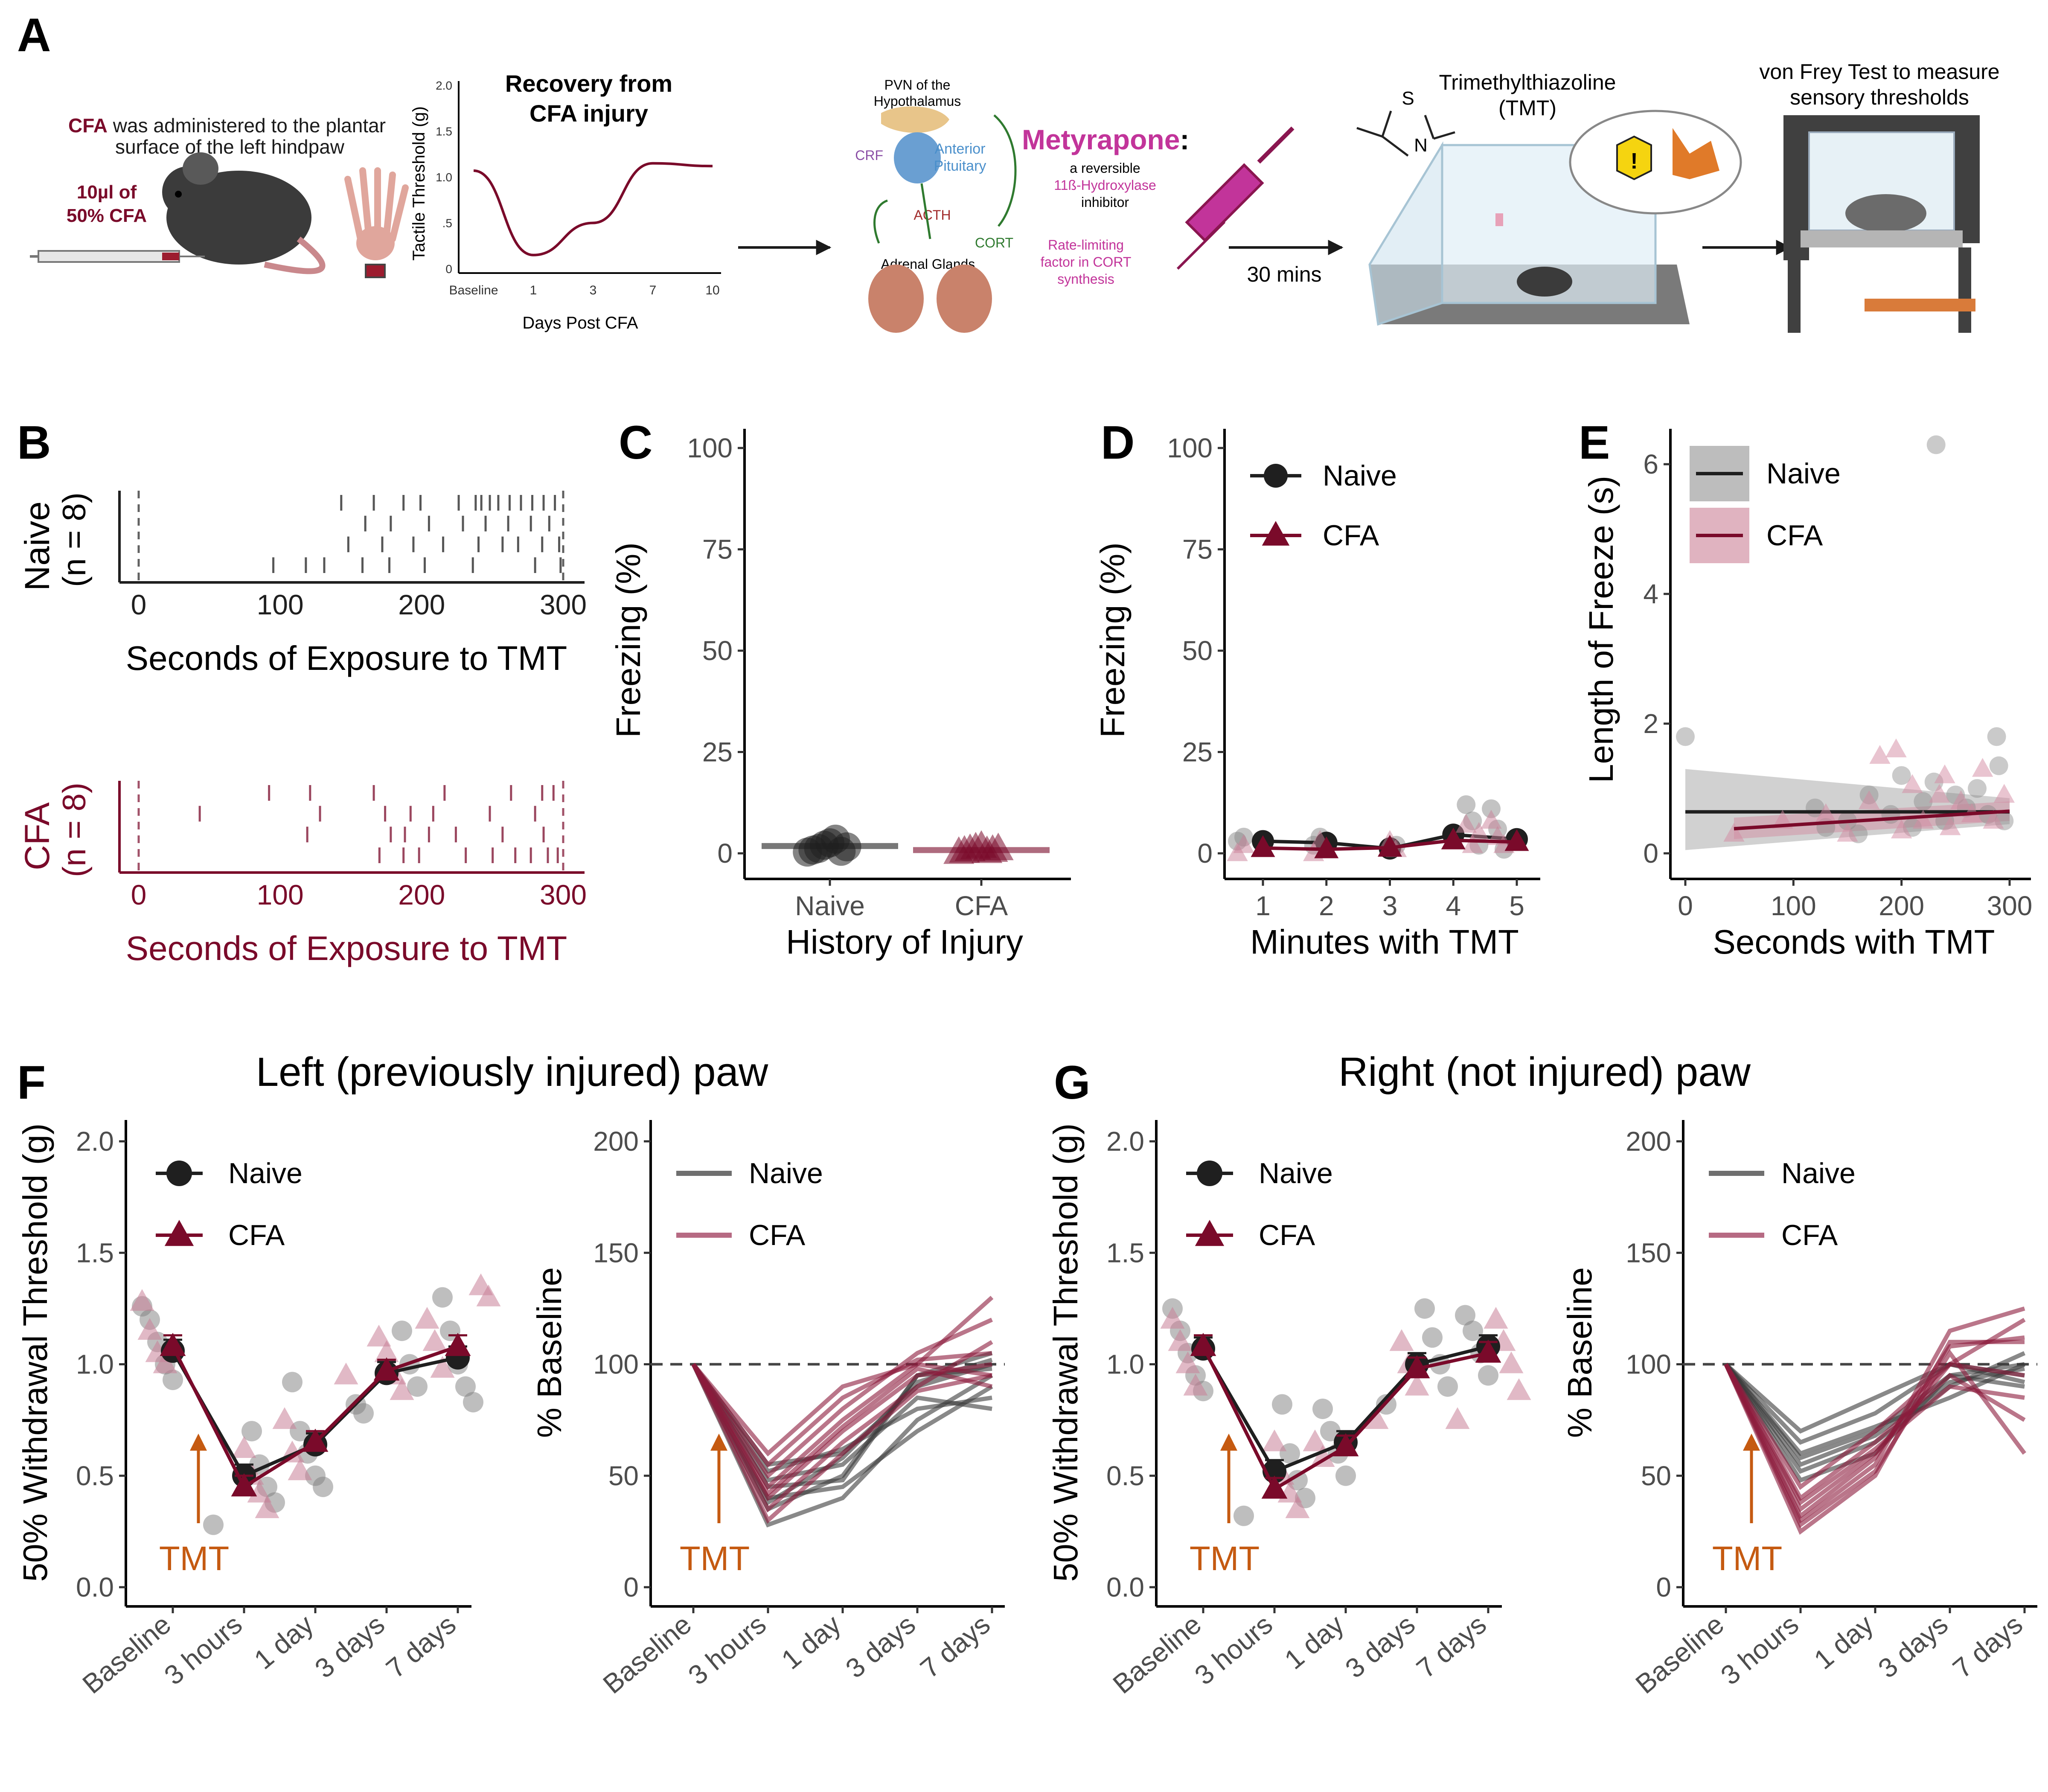 This screenshot has height=1792, width=2048. I want to click on inset-y-tick-label: 1.0, so click(444, 177).